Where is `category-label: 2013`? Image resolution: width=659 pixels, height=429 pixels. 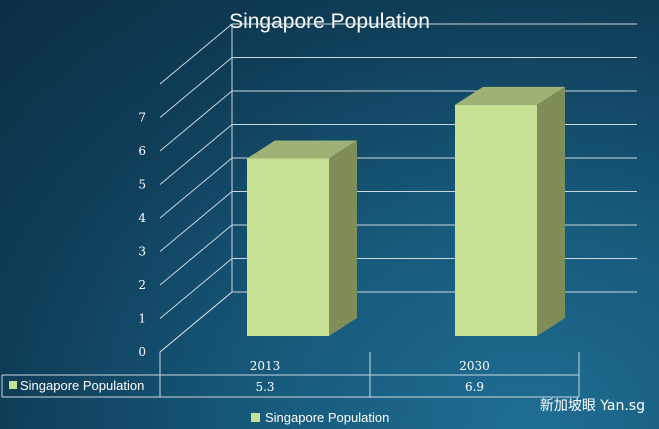 category-label: 2013 is located at coordinates (265, 366).